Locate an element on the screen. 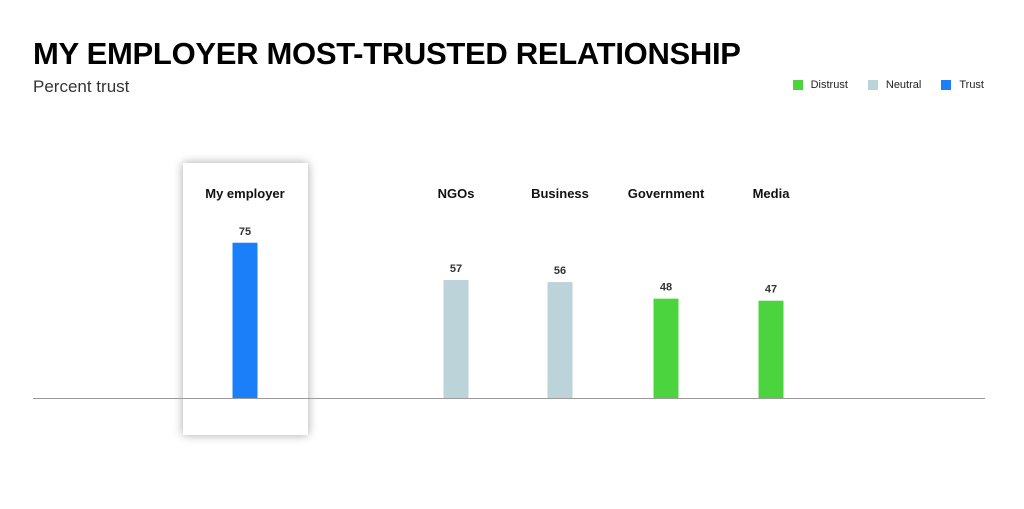  chart-title: MY EMPLOYER MOST-TRUSTED RELATIONSHIP is located at coordinates (387, 53).